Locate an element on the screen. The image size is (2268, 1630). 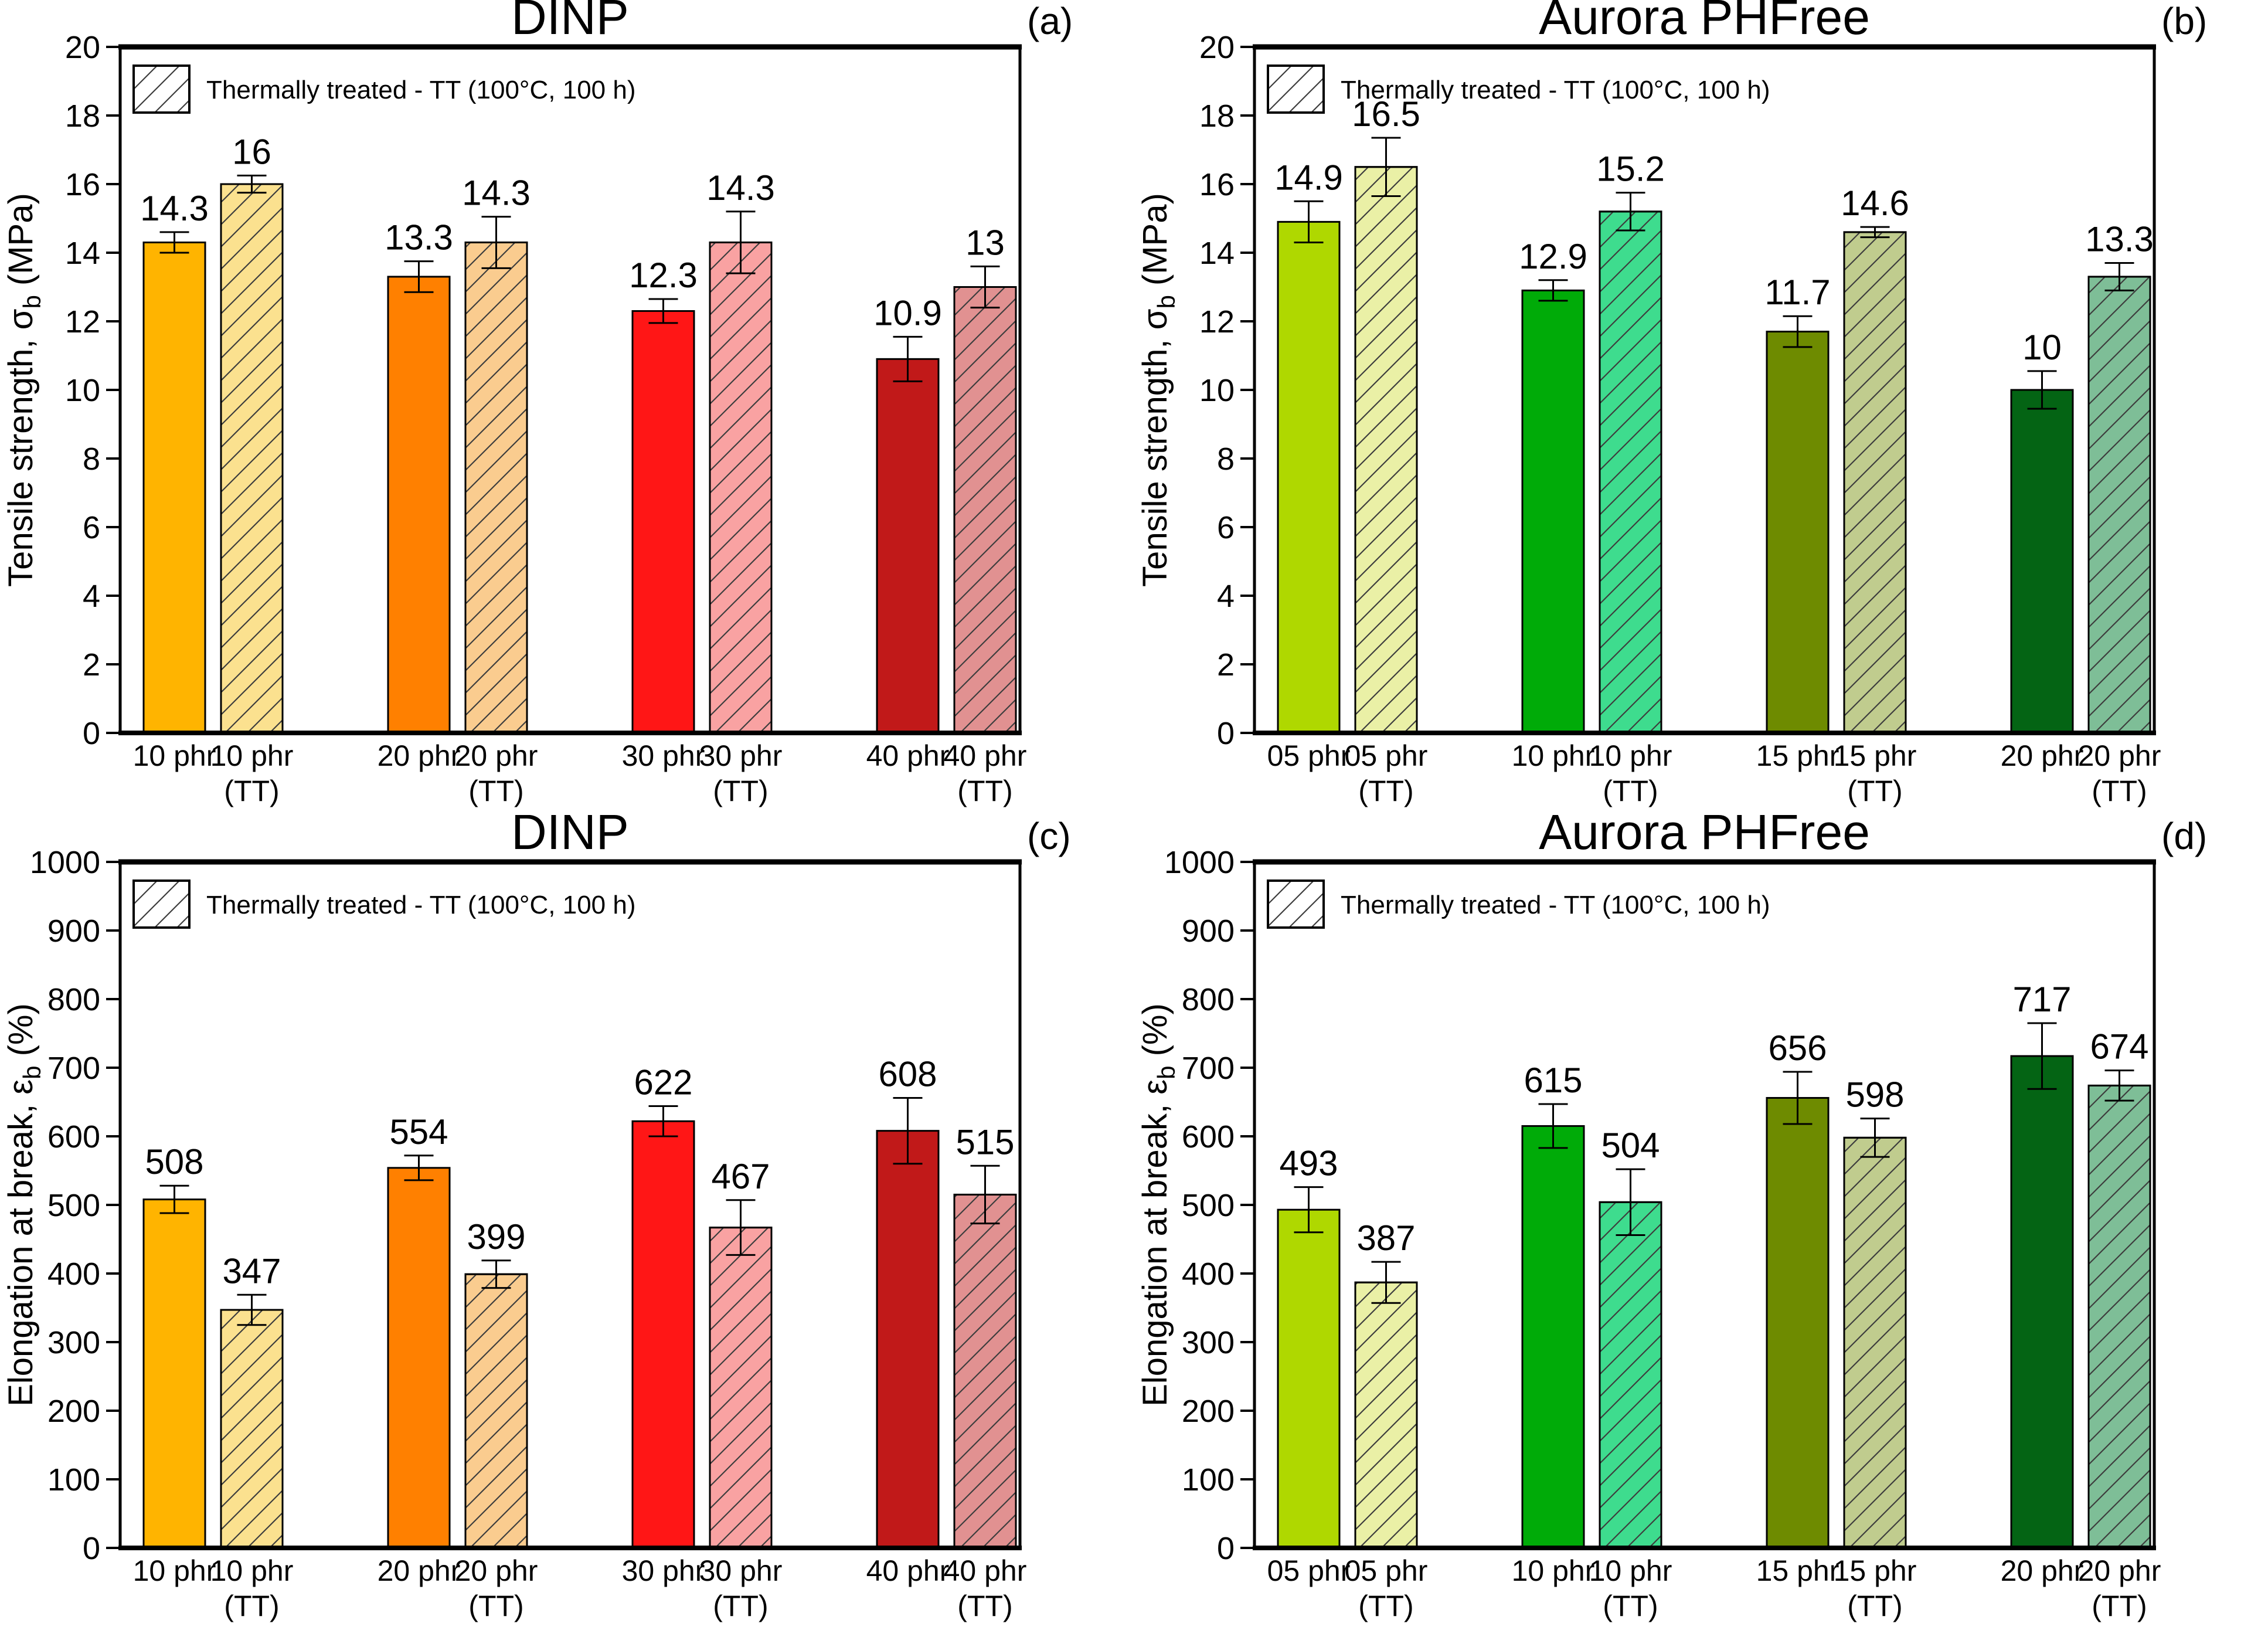
panel-corner-label: (b) is located at coordinates (2184, 21).